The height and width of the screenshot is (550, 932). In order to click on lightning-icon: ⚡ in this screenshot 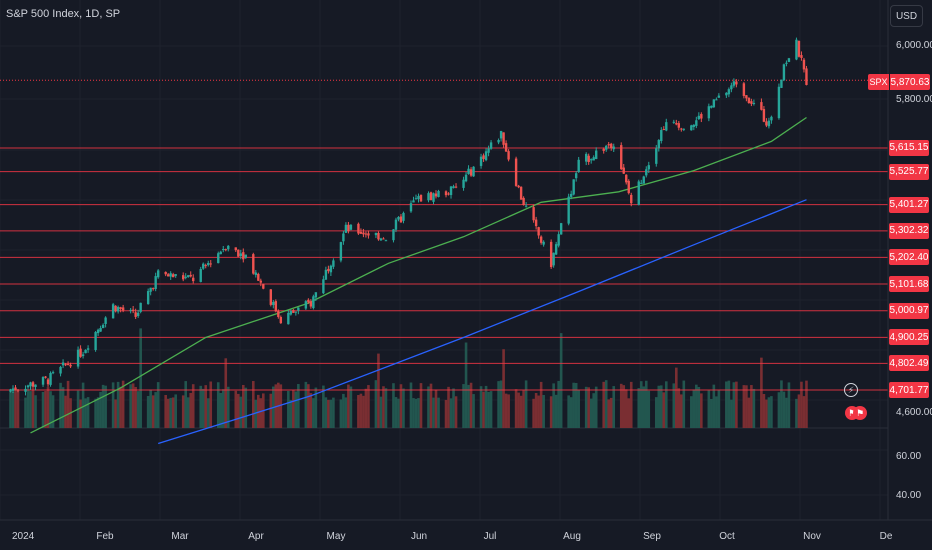, I will do `click(851, 390)`.